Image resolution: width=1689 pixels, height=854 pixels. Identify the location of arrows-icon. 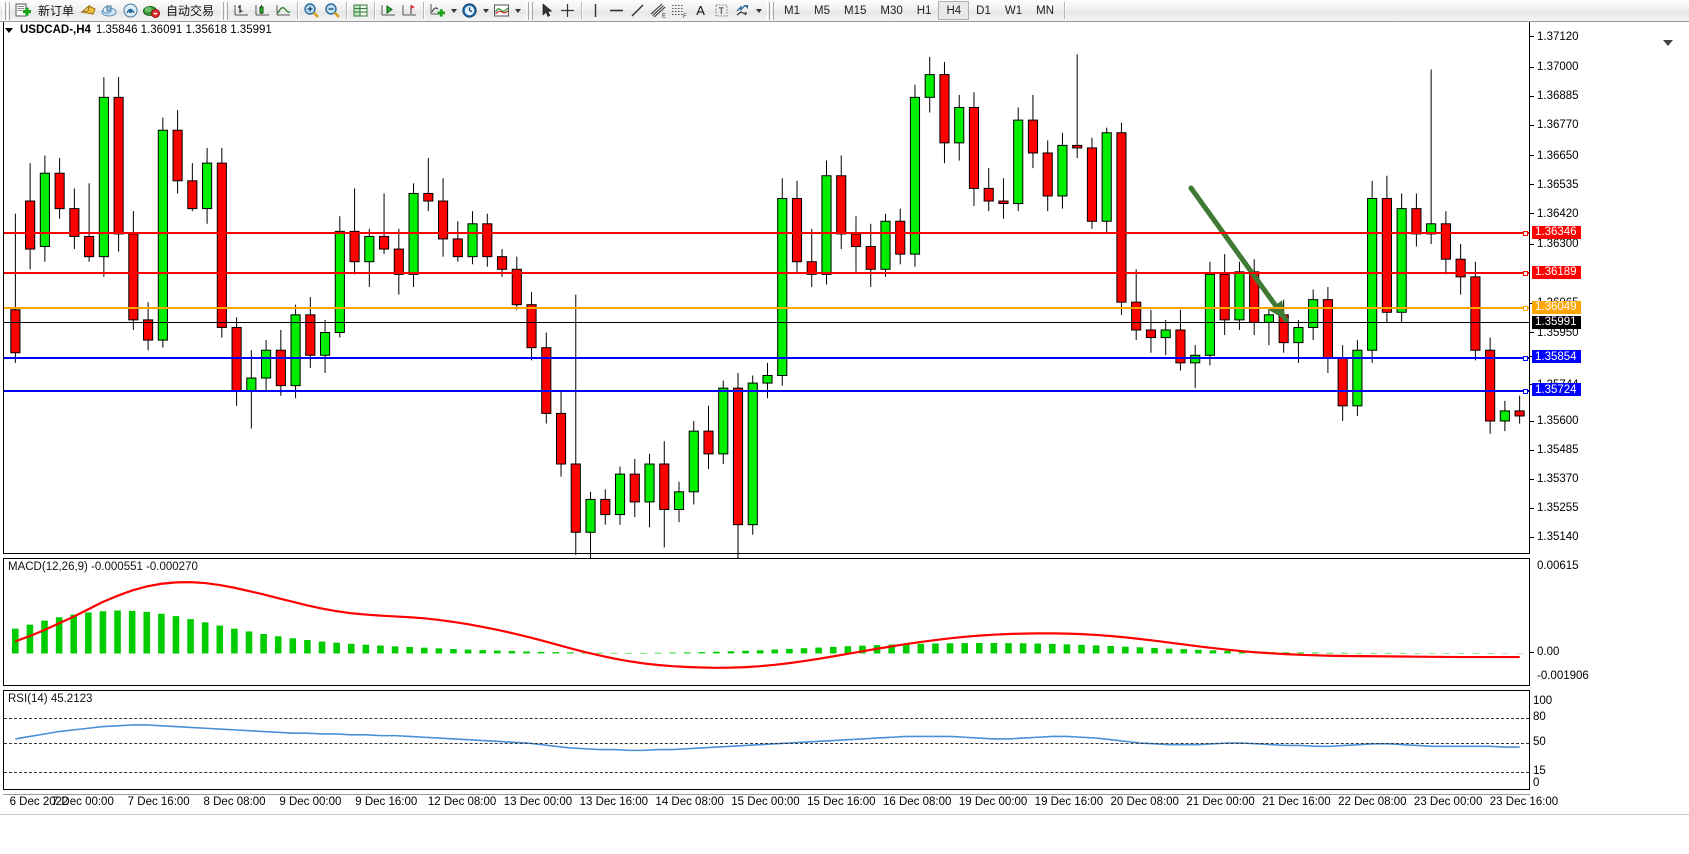
(742, 11).